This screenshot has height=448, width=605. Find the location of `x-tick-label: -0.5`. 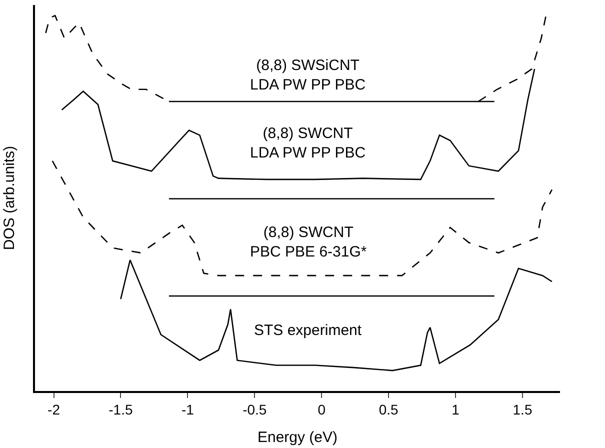

x-tick-label: -0.5 is located at coordinates (254, 410).